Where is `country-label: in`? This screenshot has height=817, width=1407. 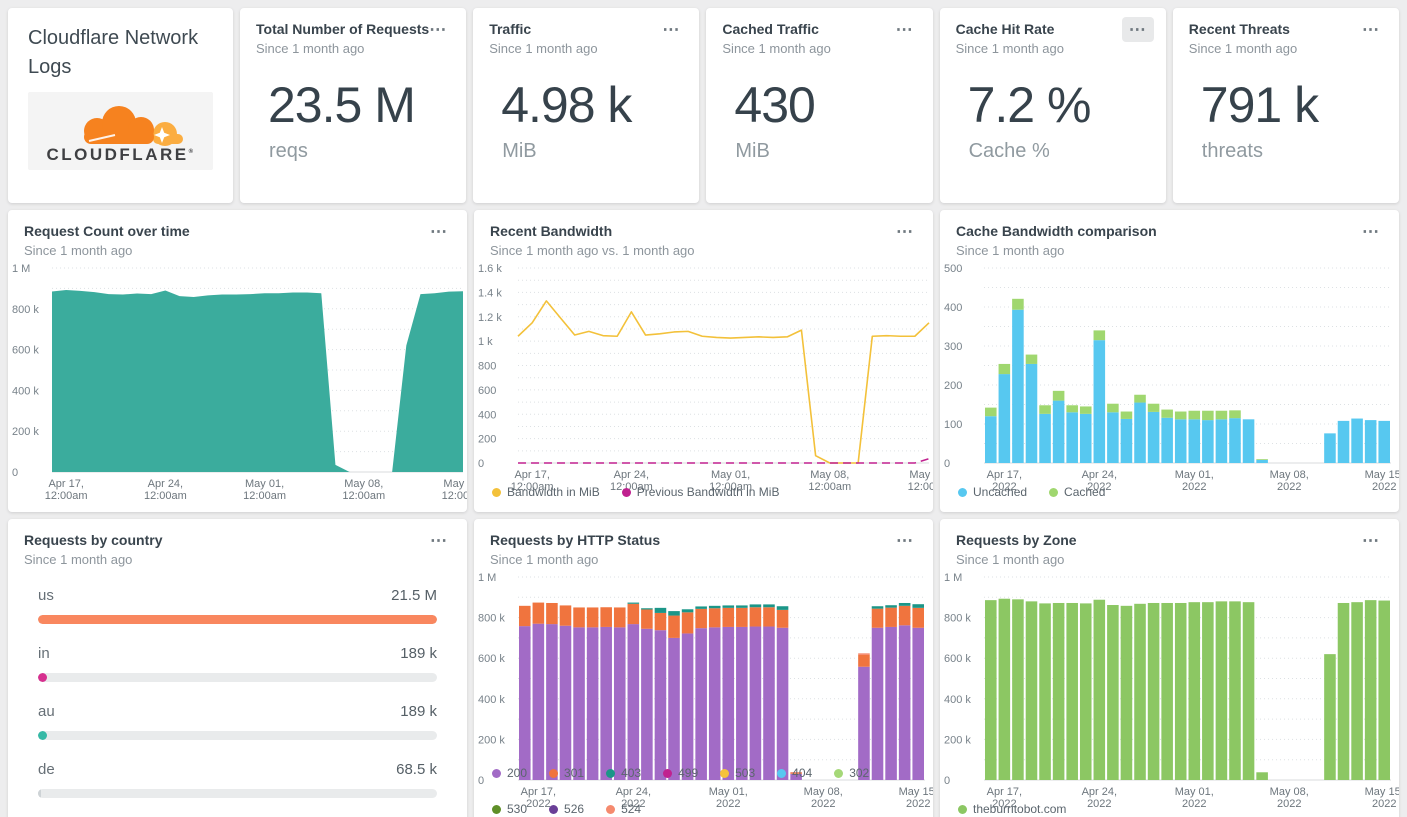 country-label: in is located at coordinates (44, 653).